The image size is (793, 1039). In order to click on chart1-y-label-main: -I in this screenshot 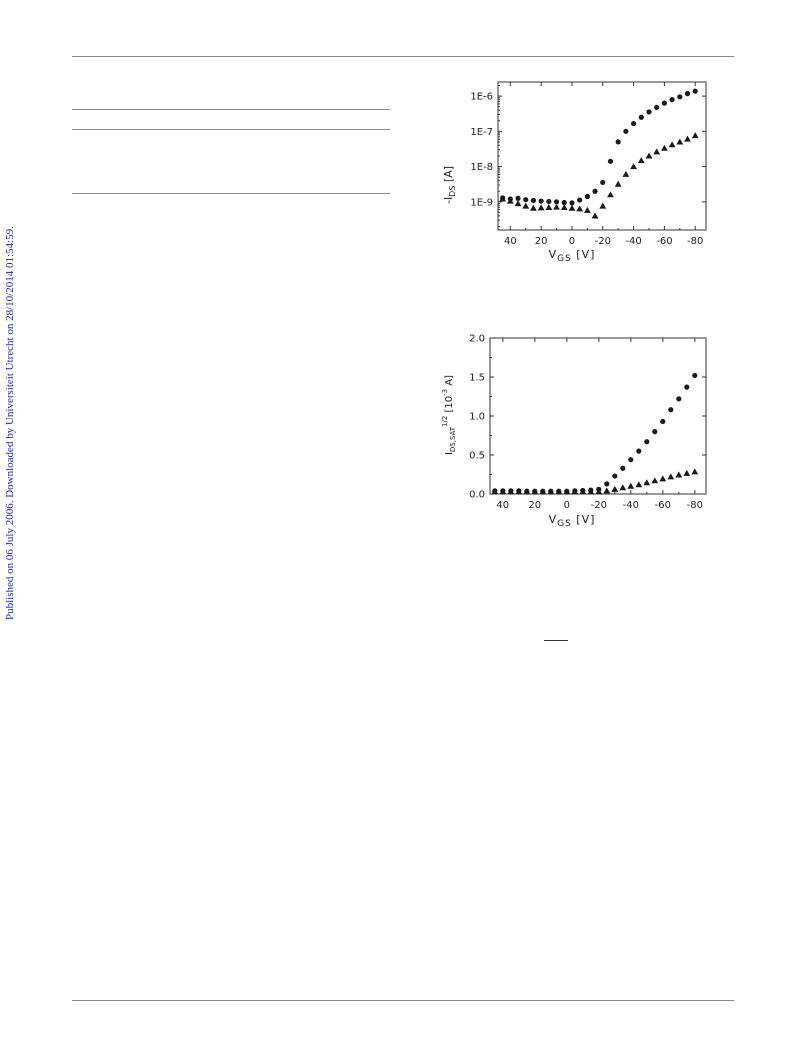, I will do `click(448, 200)`.